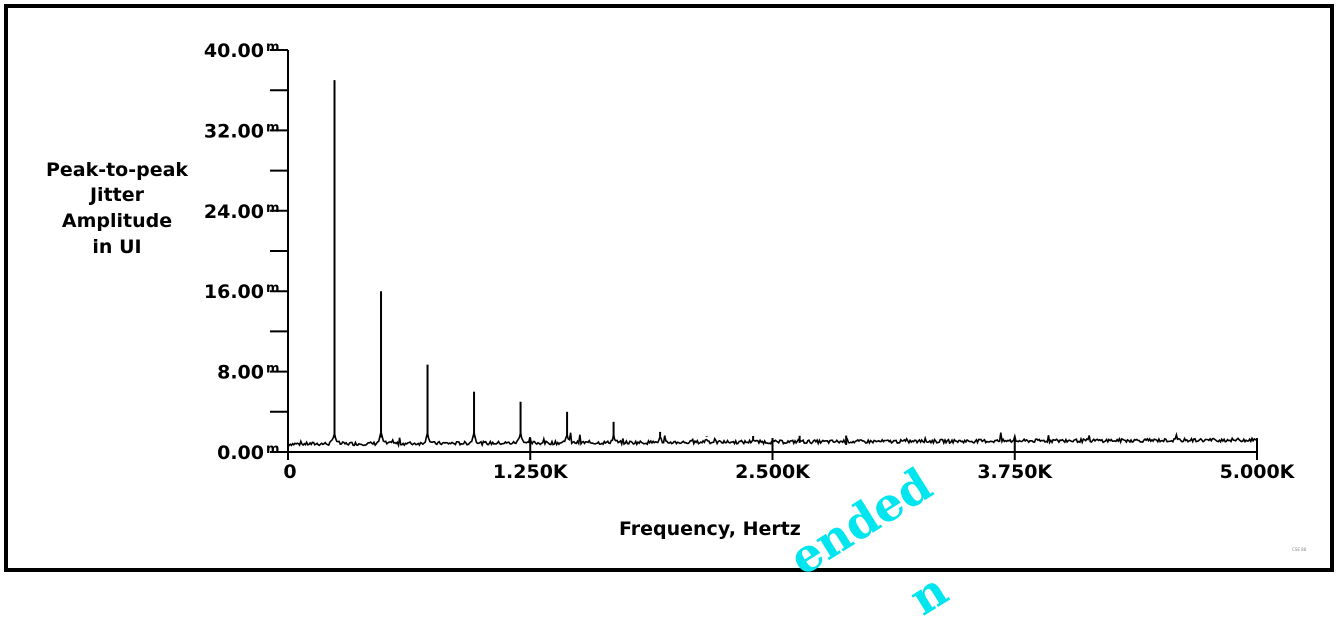 This screenshot has height=626, width=1338. I want to click on y-axis-title-line-2: Jitter, so click(116, 195).